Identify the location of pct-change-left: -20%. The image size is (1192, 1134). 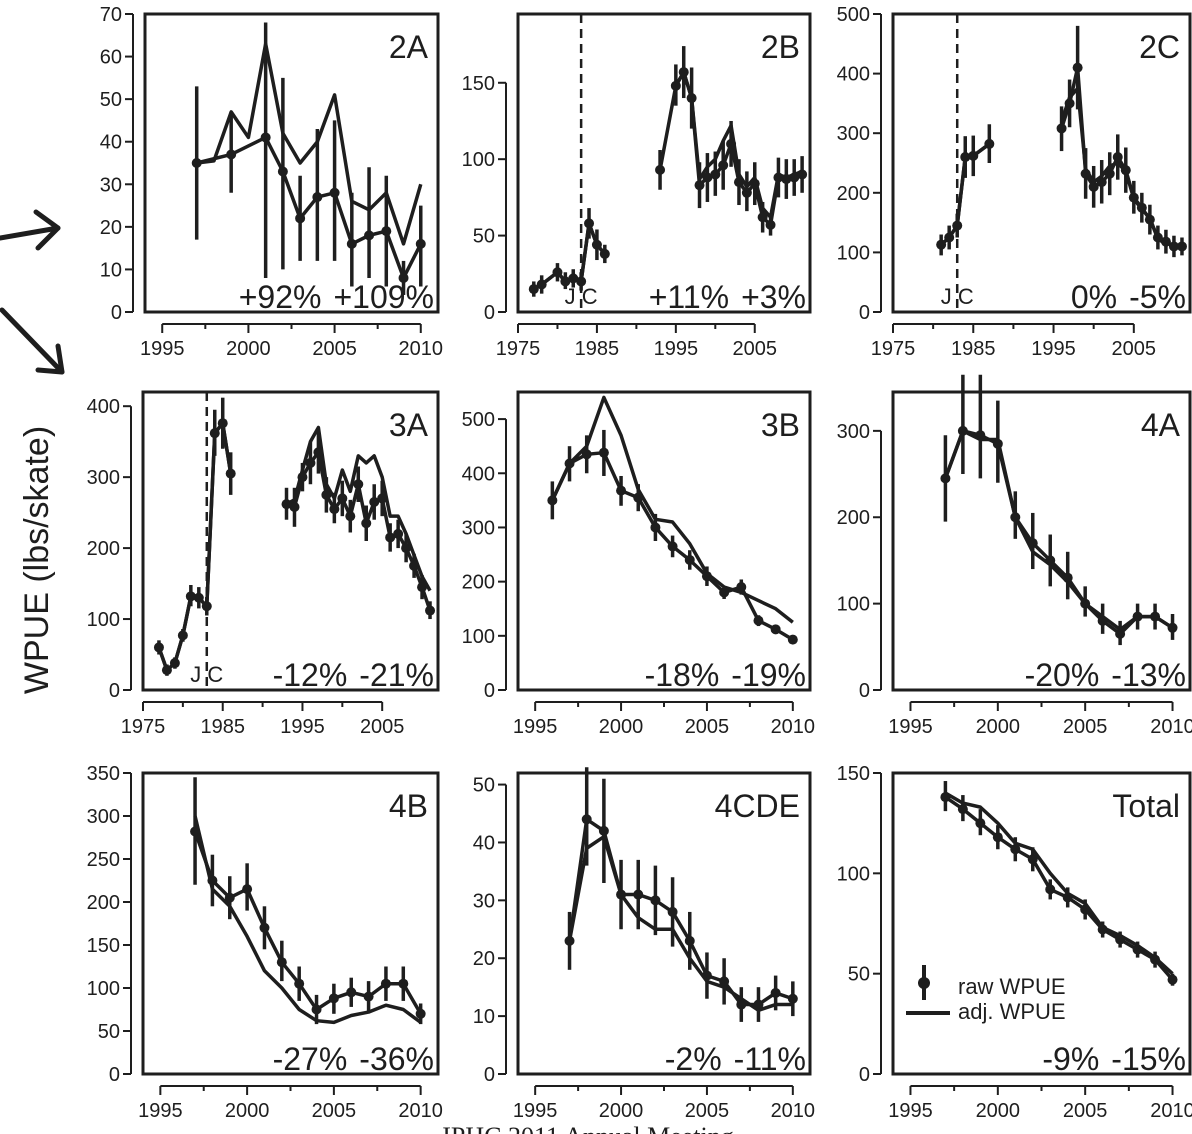
(1062, 675).